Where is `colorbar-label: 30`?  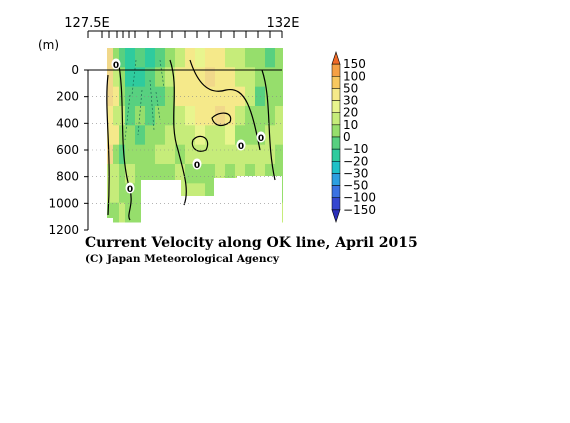 colorbar-label: 30 is located at coordinates (350, 101).